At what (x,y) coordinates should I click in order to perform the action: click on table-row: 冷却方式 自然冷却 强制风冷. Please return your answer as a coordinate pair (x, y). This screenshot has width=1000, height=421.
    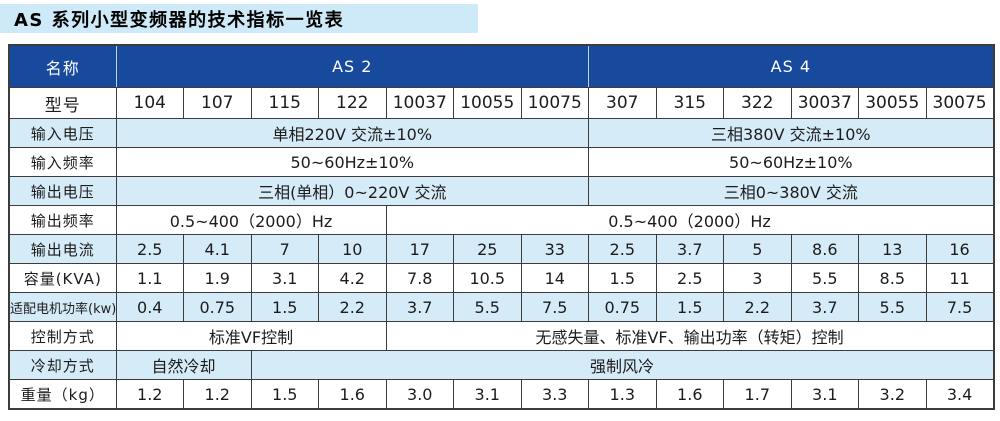
    Looking at the image, I should click on (501, 365).